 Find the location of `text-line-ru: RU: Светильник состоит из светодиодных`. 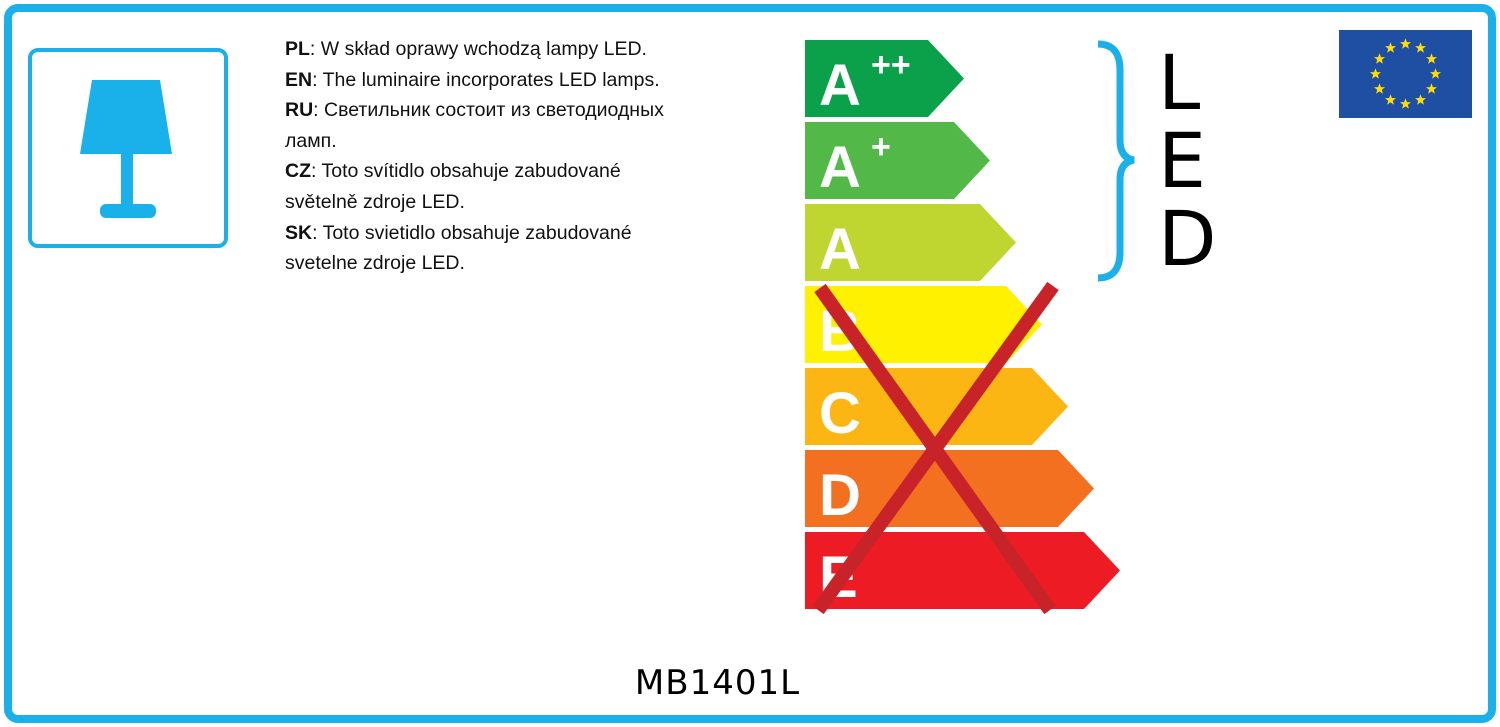

text-line-ru: RU: Светильник состоит из светодиодных is located at coordinates (474, 110).